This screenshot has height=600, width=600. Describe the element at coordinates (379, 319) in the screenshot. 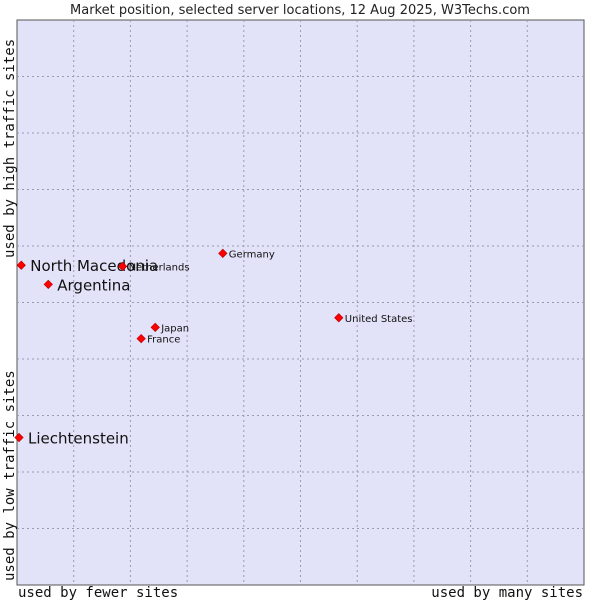

I see `point-label-united-states: United States` at that location.